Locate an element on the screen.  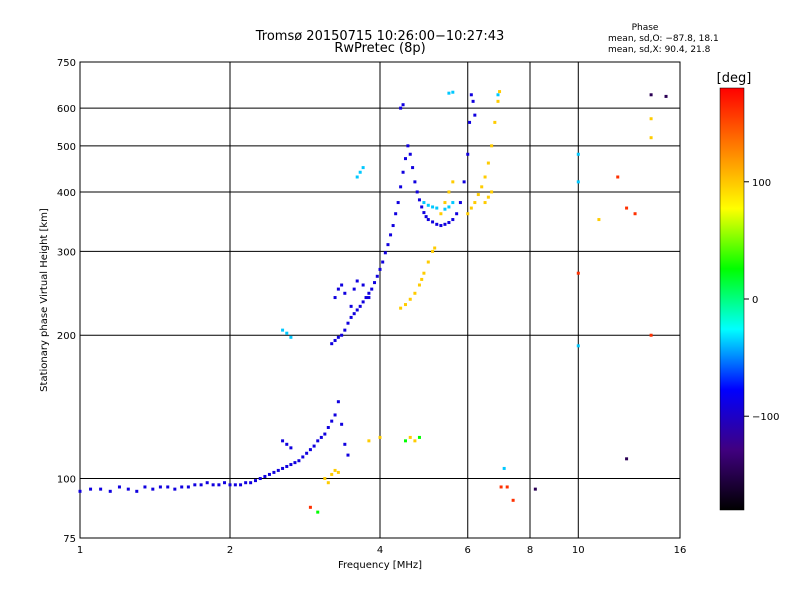
stats-line-x: mean, sd,X: 90.4, 21.8 is located at coordinates (659, 50).